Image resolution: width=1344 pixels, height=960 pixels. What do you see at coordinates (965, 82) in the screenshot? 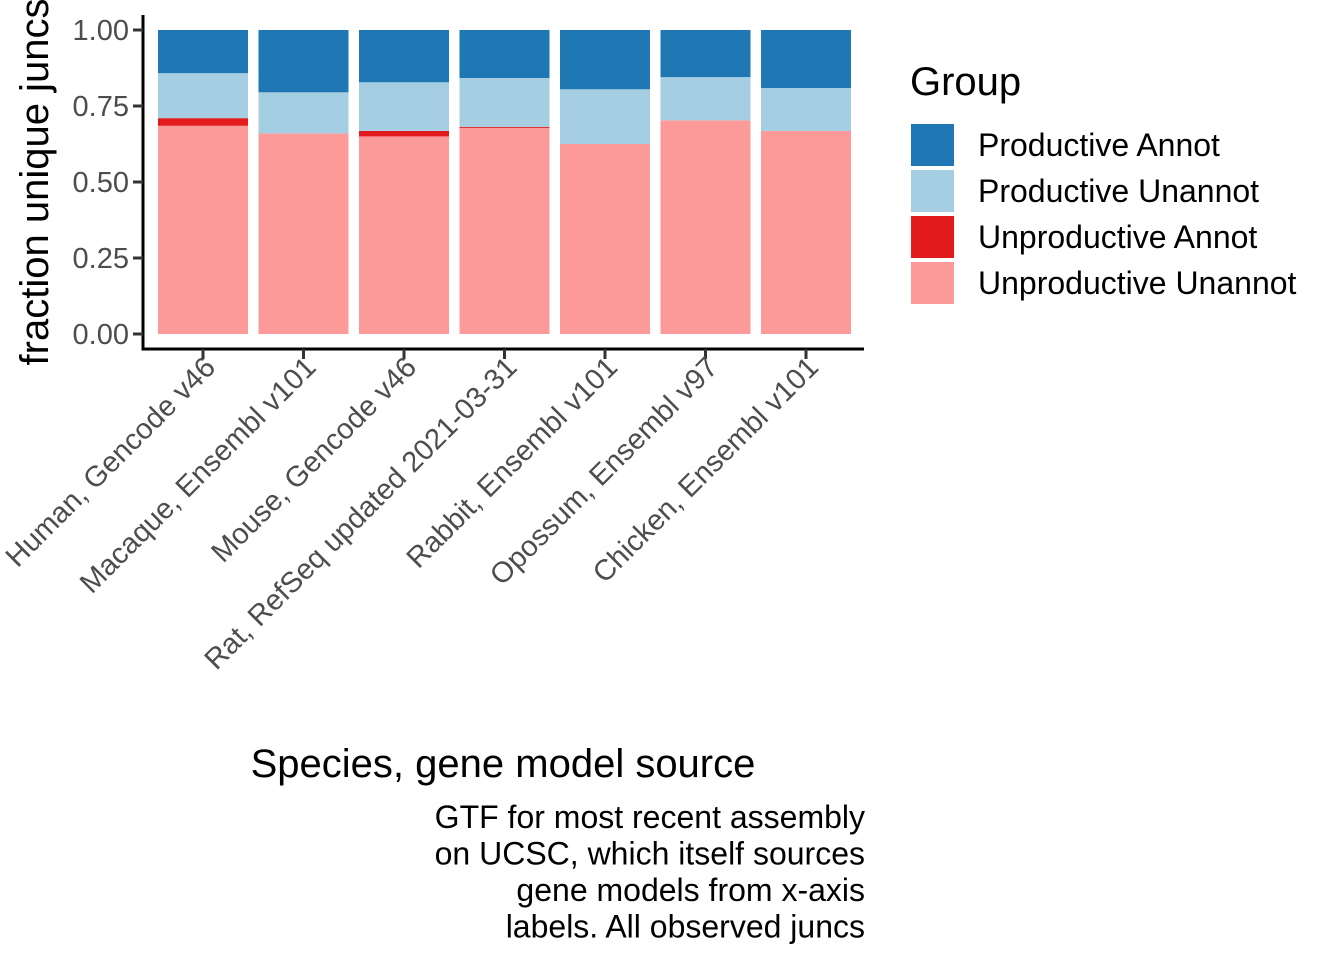
I see `legend-title: Group` at bounding box center [965, 82].